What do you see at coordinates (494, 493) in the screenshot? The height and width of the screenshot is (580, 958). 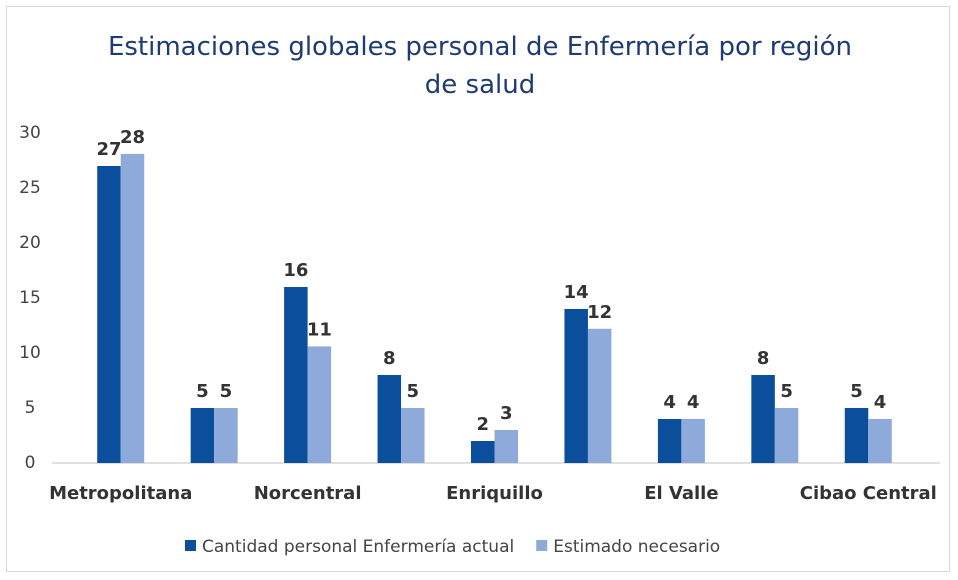 I see `x-tick-label: Enriquillo` at bounding box center [494, 493].